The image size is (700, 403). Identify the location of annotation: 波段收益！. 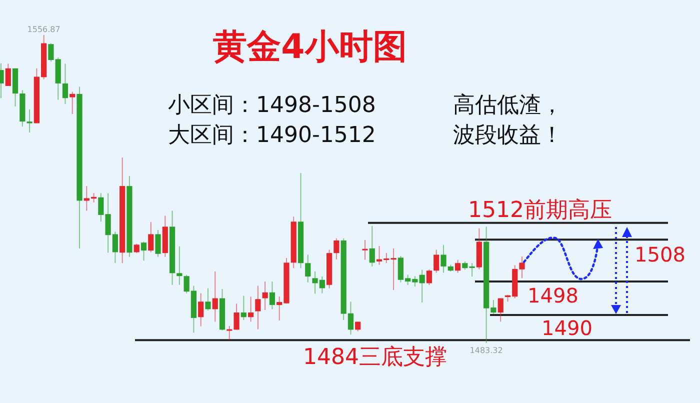
(508, 135).